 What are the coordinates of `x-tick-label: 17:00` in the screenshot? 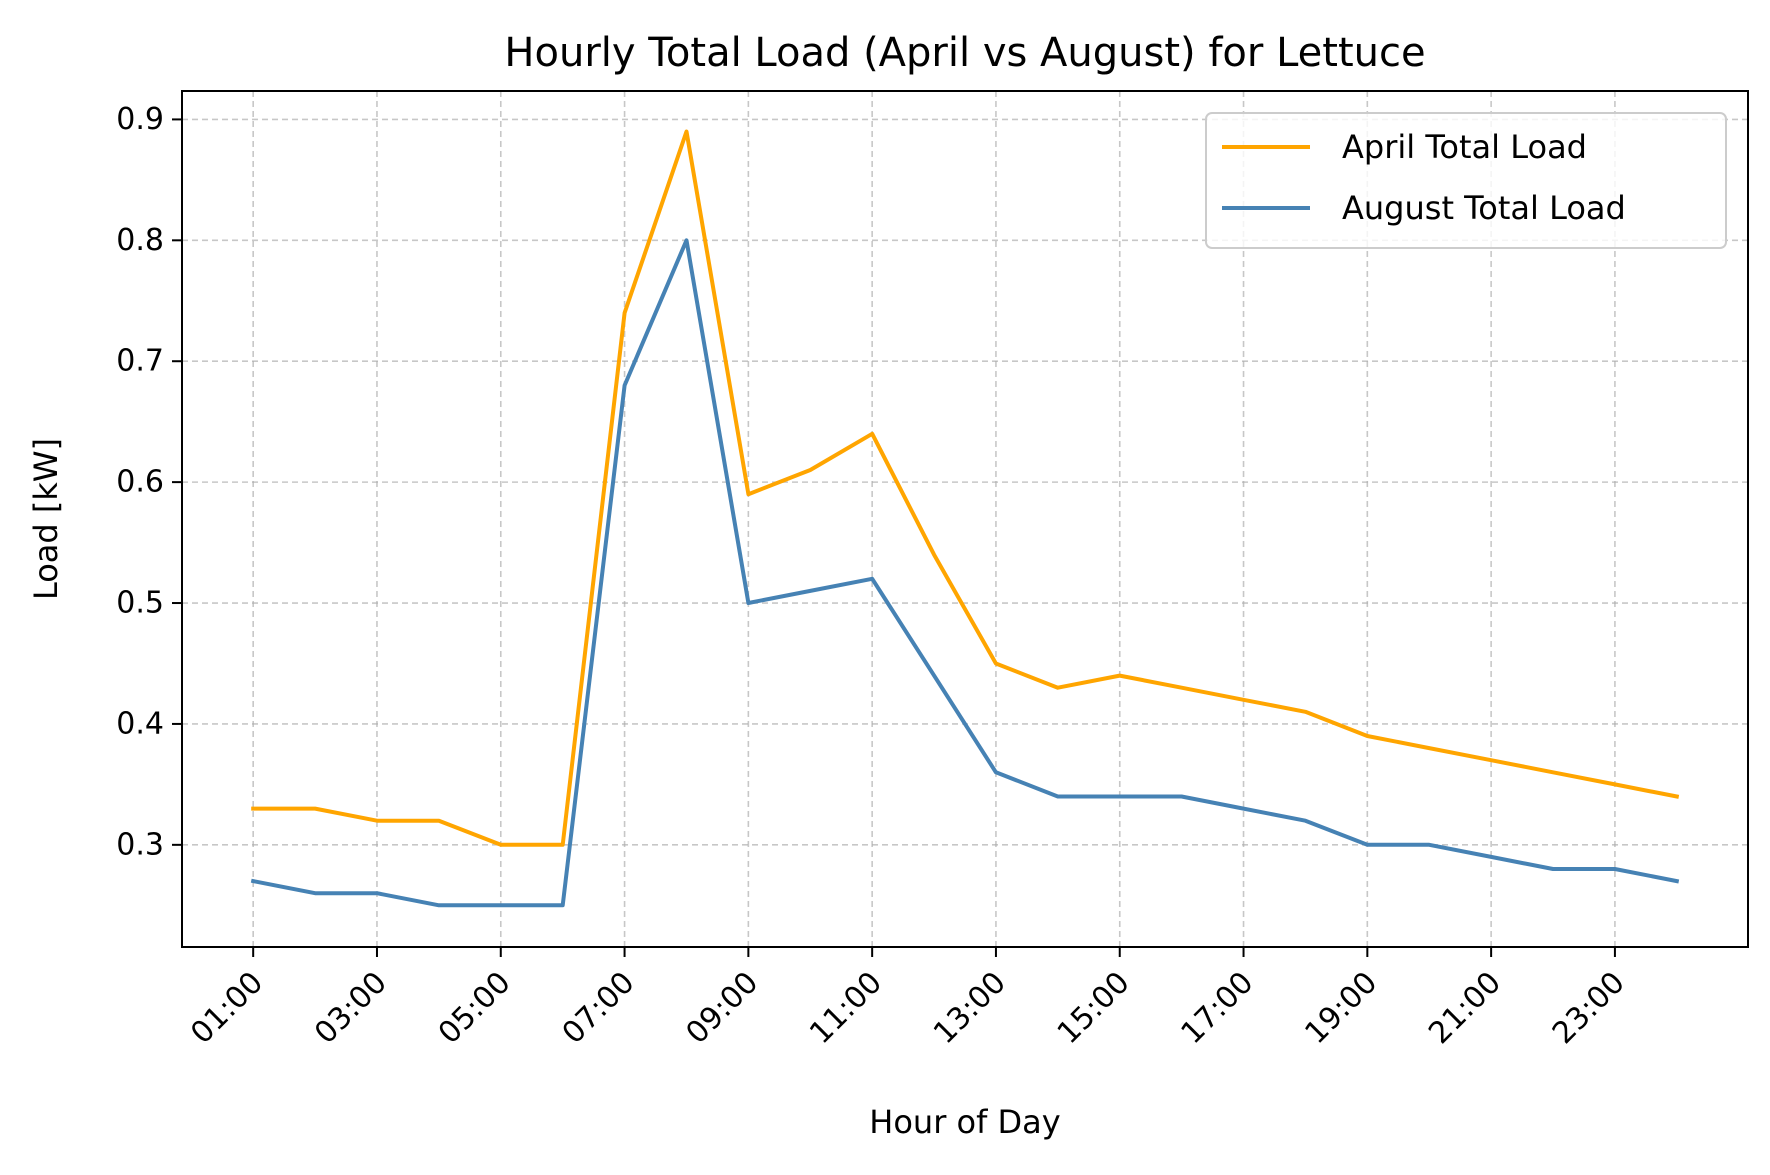 It's located at (1218, 1008).